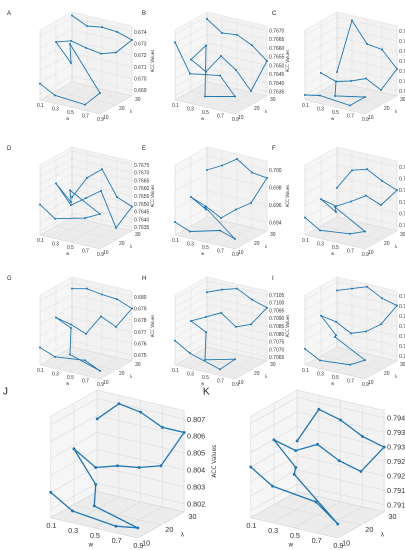 Image resolution: width=405 pixels, height=550 pixels. What do you see at coordinates (402, 168) in the screenshot?
I see `z-tick-label: 0.768` at bounding box center [402, 168].